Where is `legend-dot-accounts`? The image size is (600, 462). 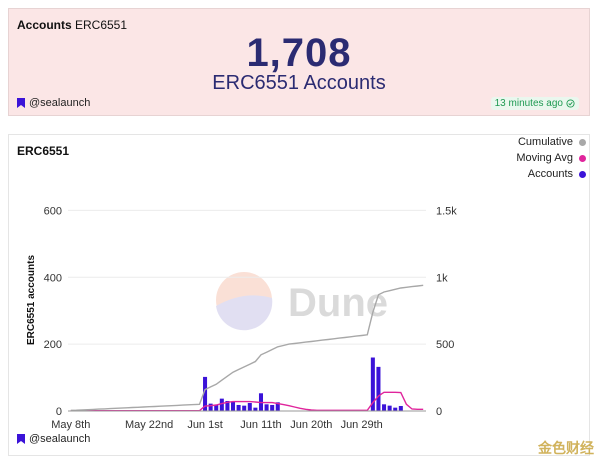
legend-dot-accounts is located at coordinates (582, 174).